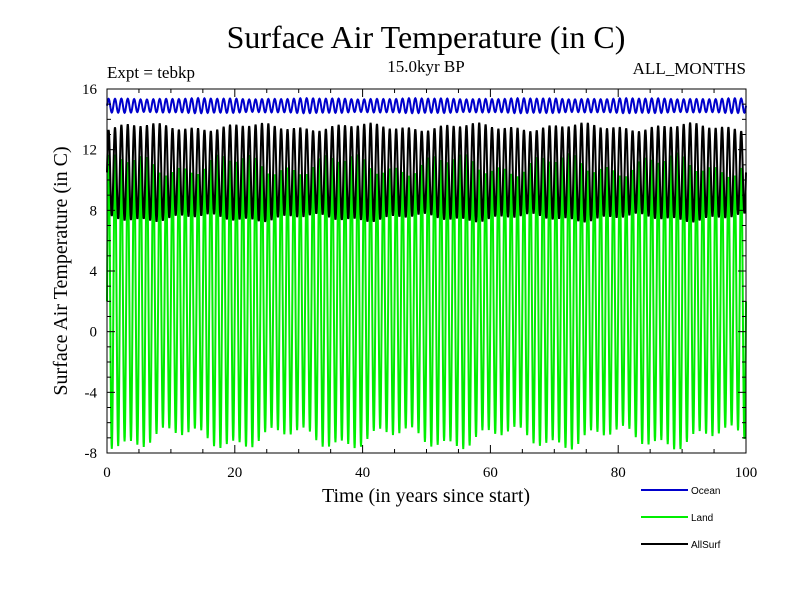 This screenshot has width=800, height=600. I want to click on legend: Ocean Land AllSurf, so click(681, 518).